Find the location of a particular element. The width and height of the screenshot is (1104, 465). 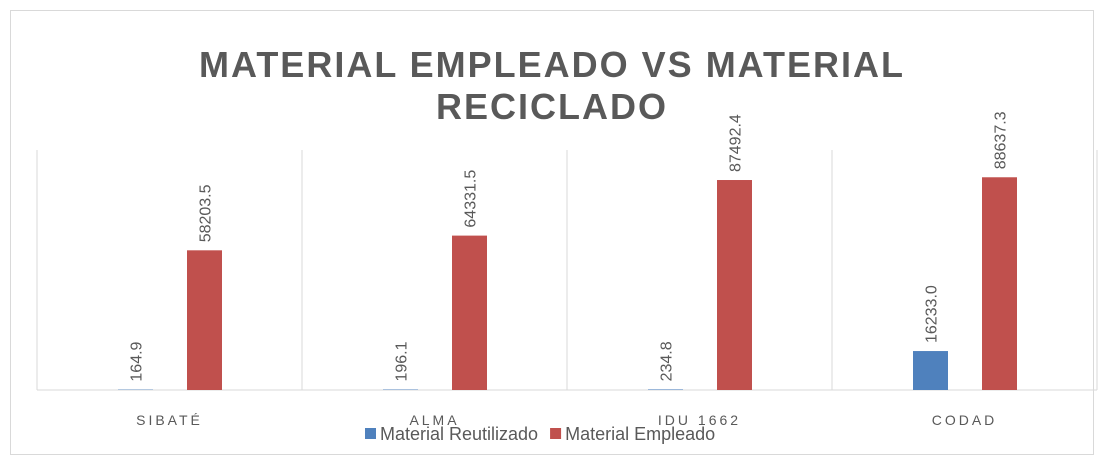

data-label: 58203.5 is located at coordinates (206, 213).